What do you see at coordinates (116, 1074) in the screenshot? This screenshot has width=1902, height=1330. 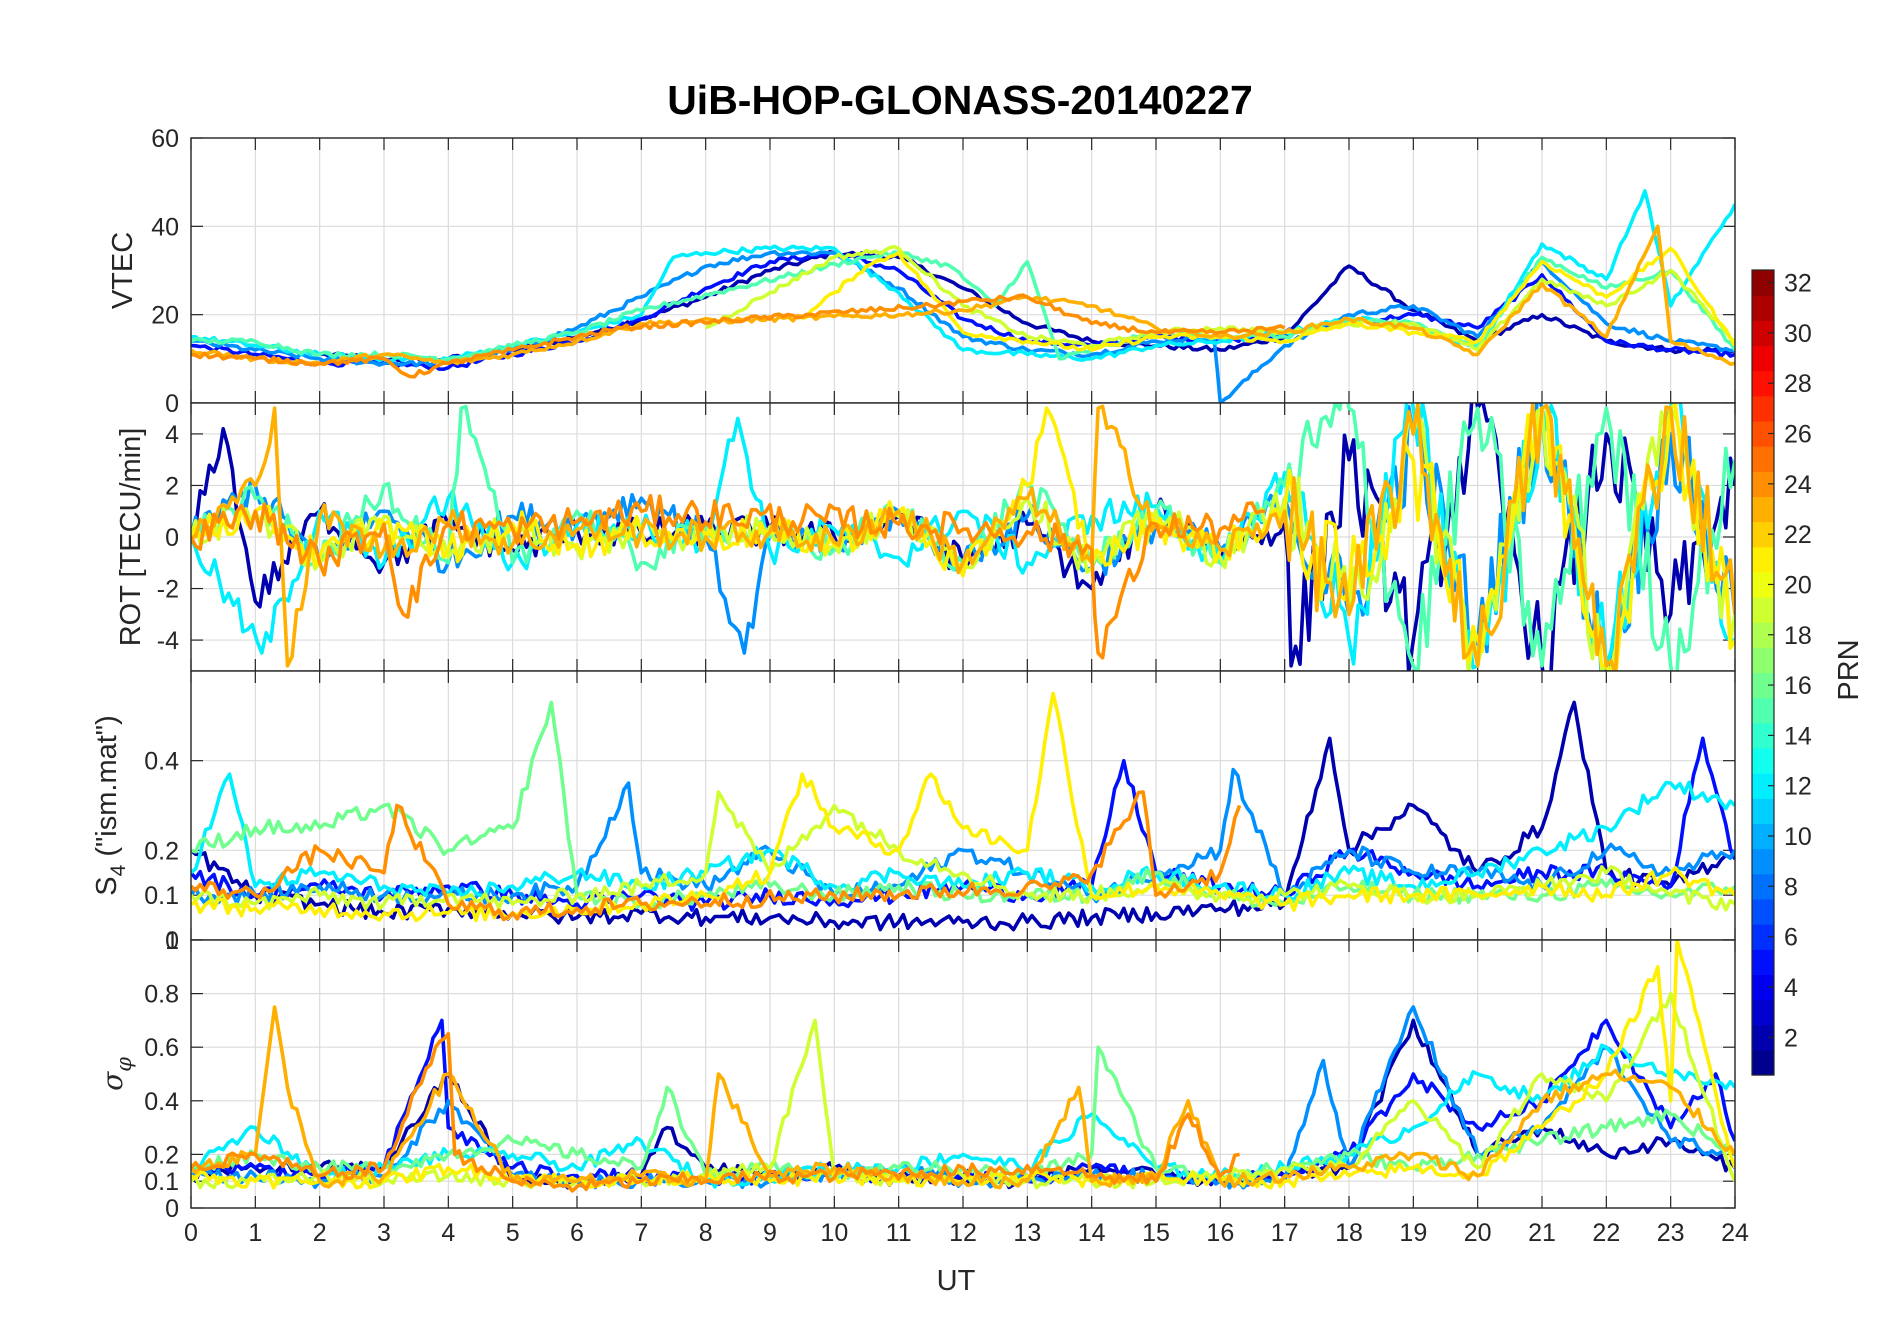 I see `y-axis-label: σφ` at bounding box center [116, 1074].